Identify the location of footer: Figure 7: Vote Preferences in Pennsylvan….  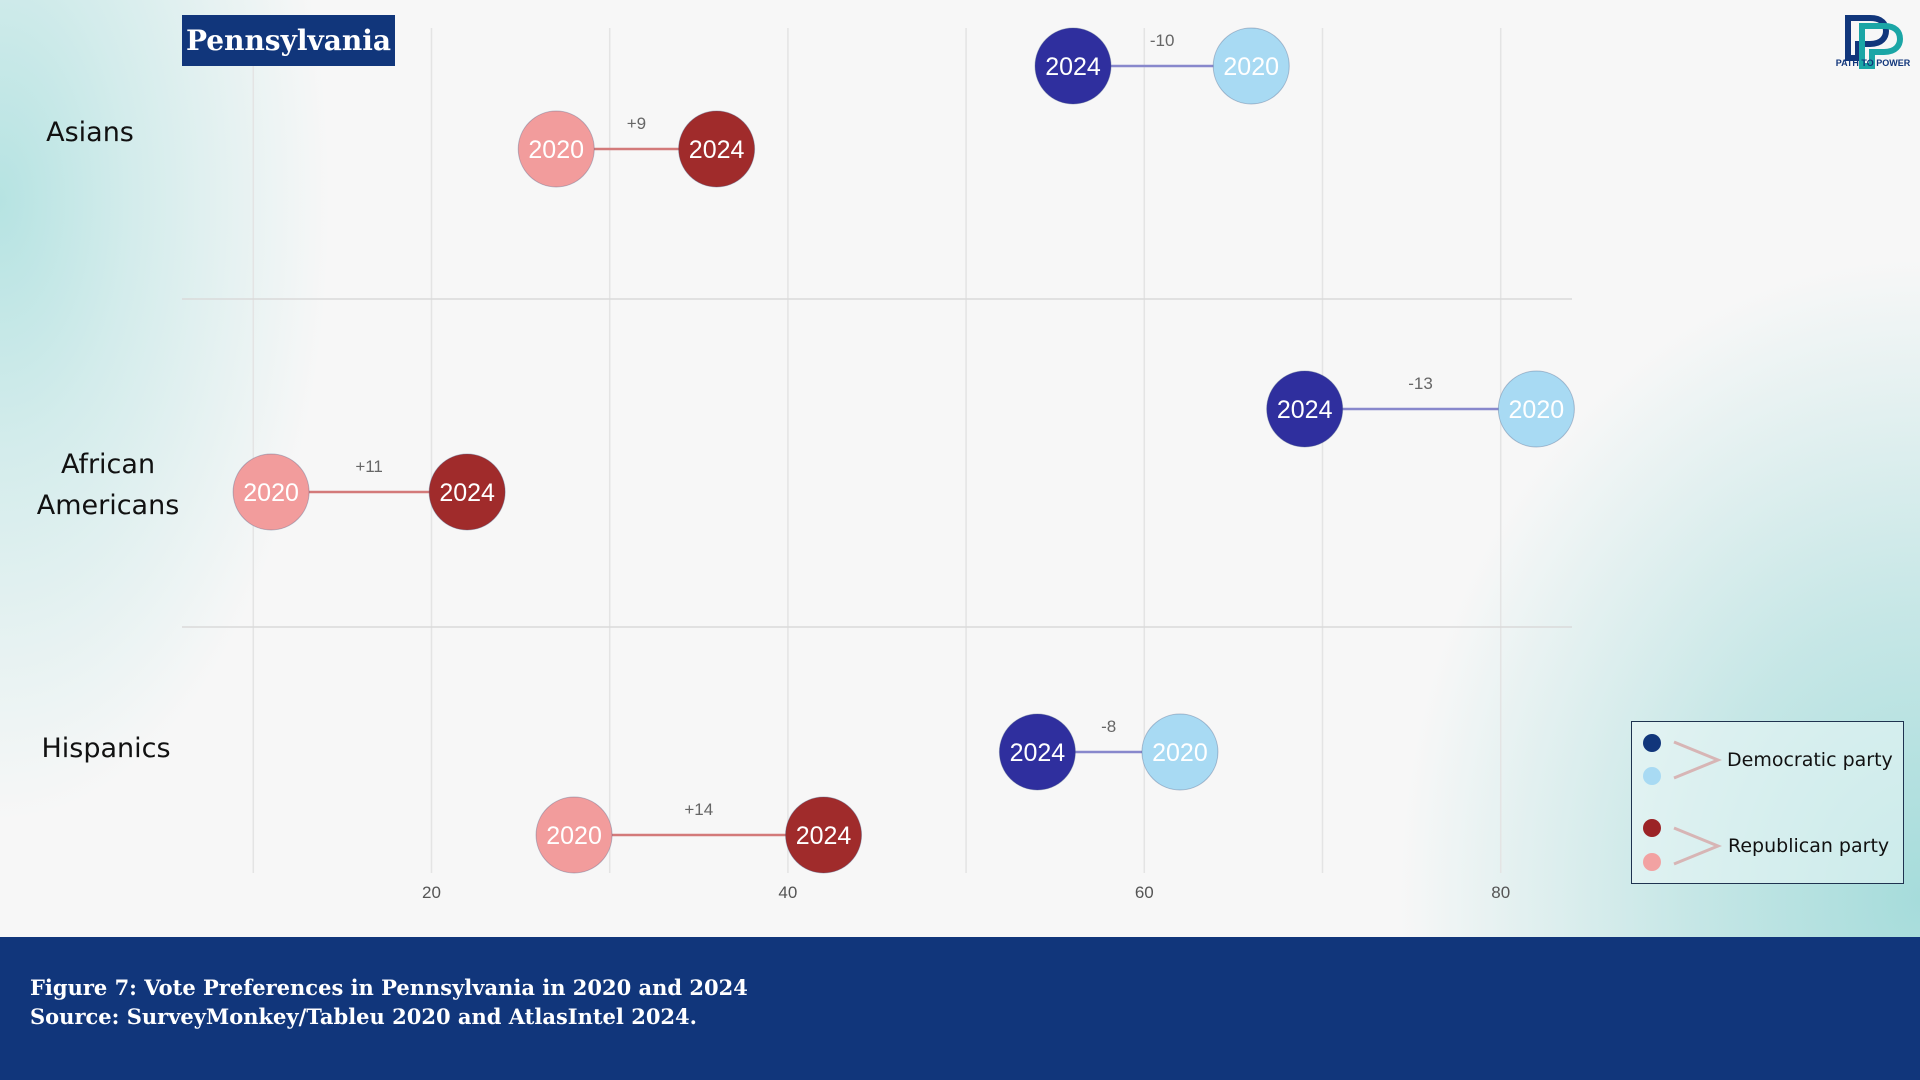
(960, 1008).